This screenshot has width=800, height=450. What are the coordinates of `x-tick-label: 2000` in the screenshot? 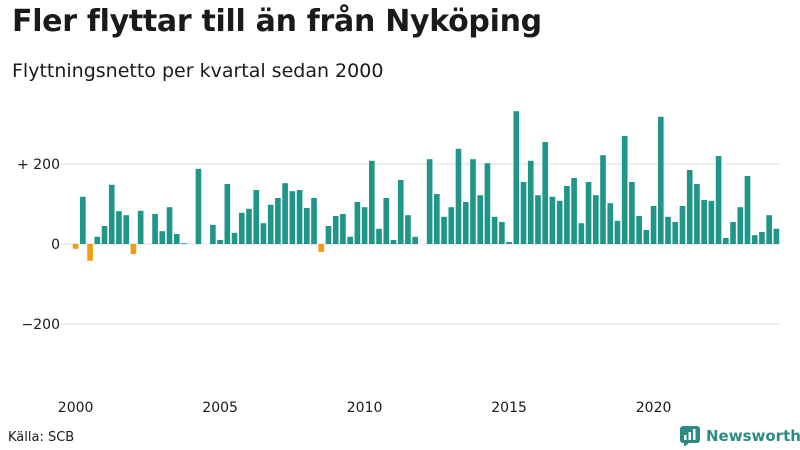 It's located at (76, 408).